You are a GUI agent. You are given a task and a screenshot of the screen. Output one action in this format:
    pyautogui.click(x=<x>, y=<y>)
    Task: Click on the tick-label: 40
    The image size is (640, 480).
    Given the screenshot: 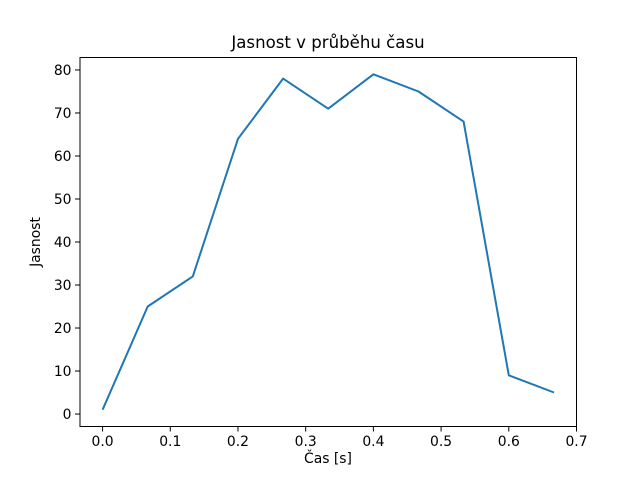 What is the action you would take?
    pyautogui.click(x=63, y=243)
    